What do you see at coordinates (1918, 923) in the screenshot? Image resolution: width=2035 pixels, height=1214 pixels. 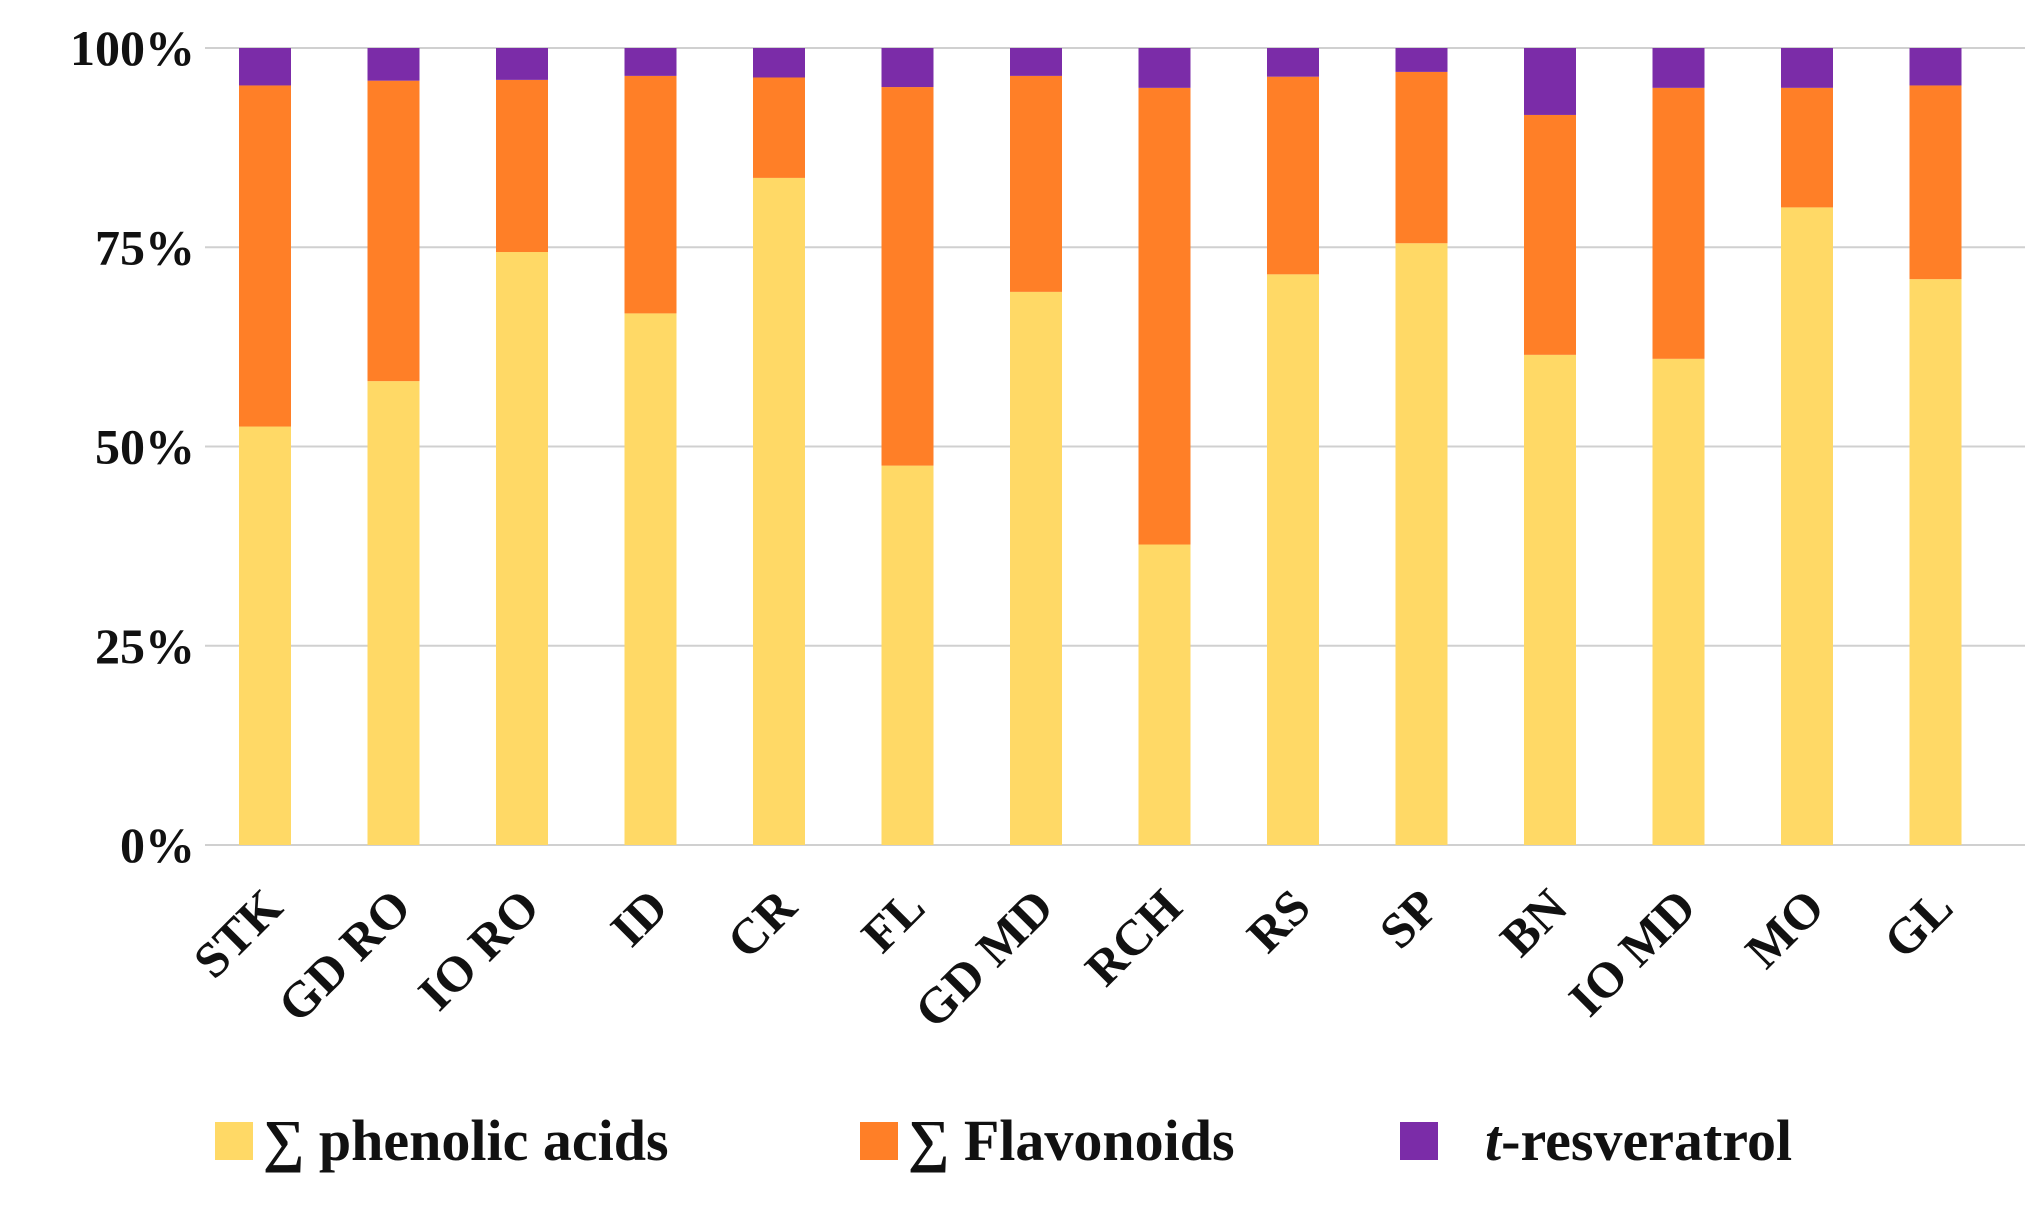 I see `x-tick-label: GL` at bounding box center [1918, 923].